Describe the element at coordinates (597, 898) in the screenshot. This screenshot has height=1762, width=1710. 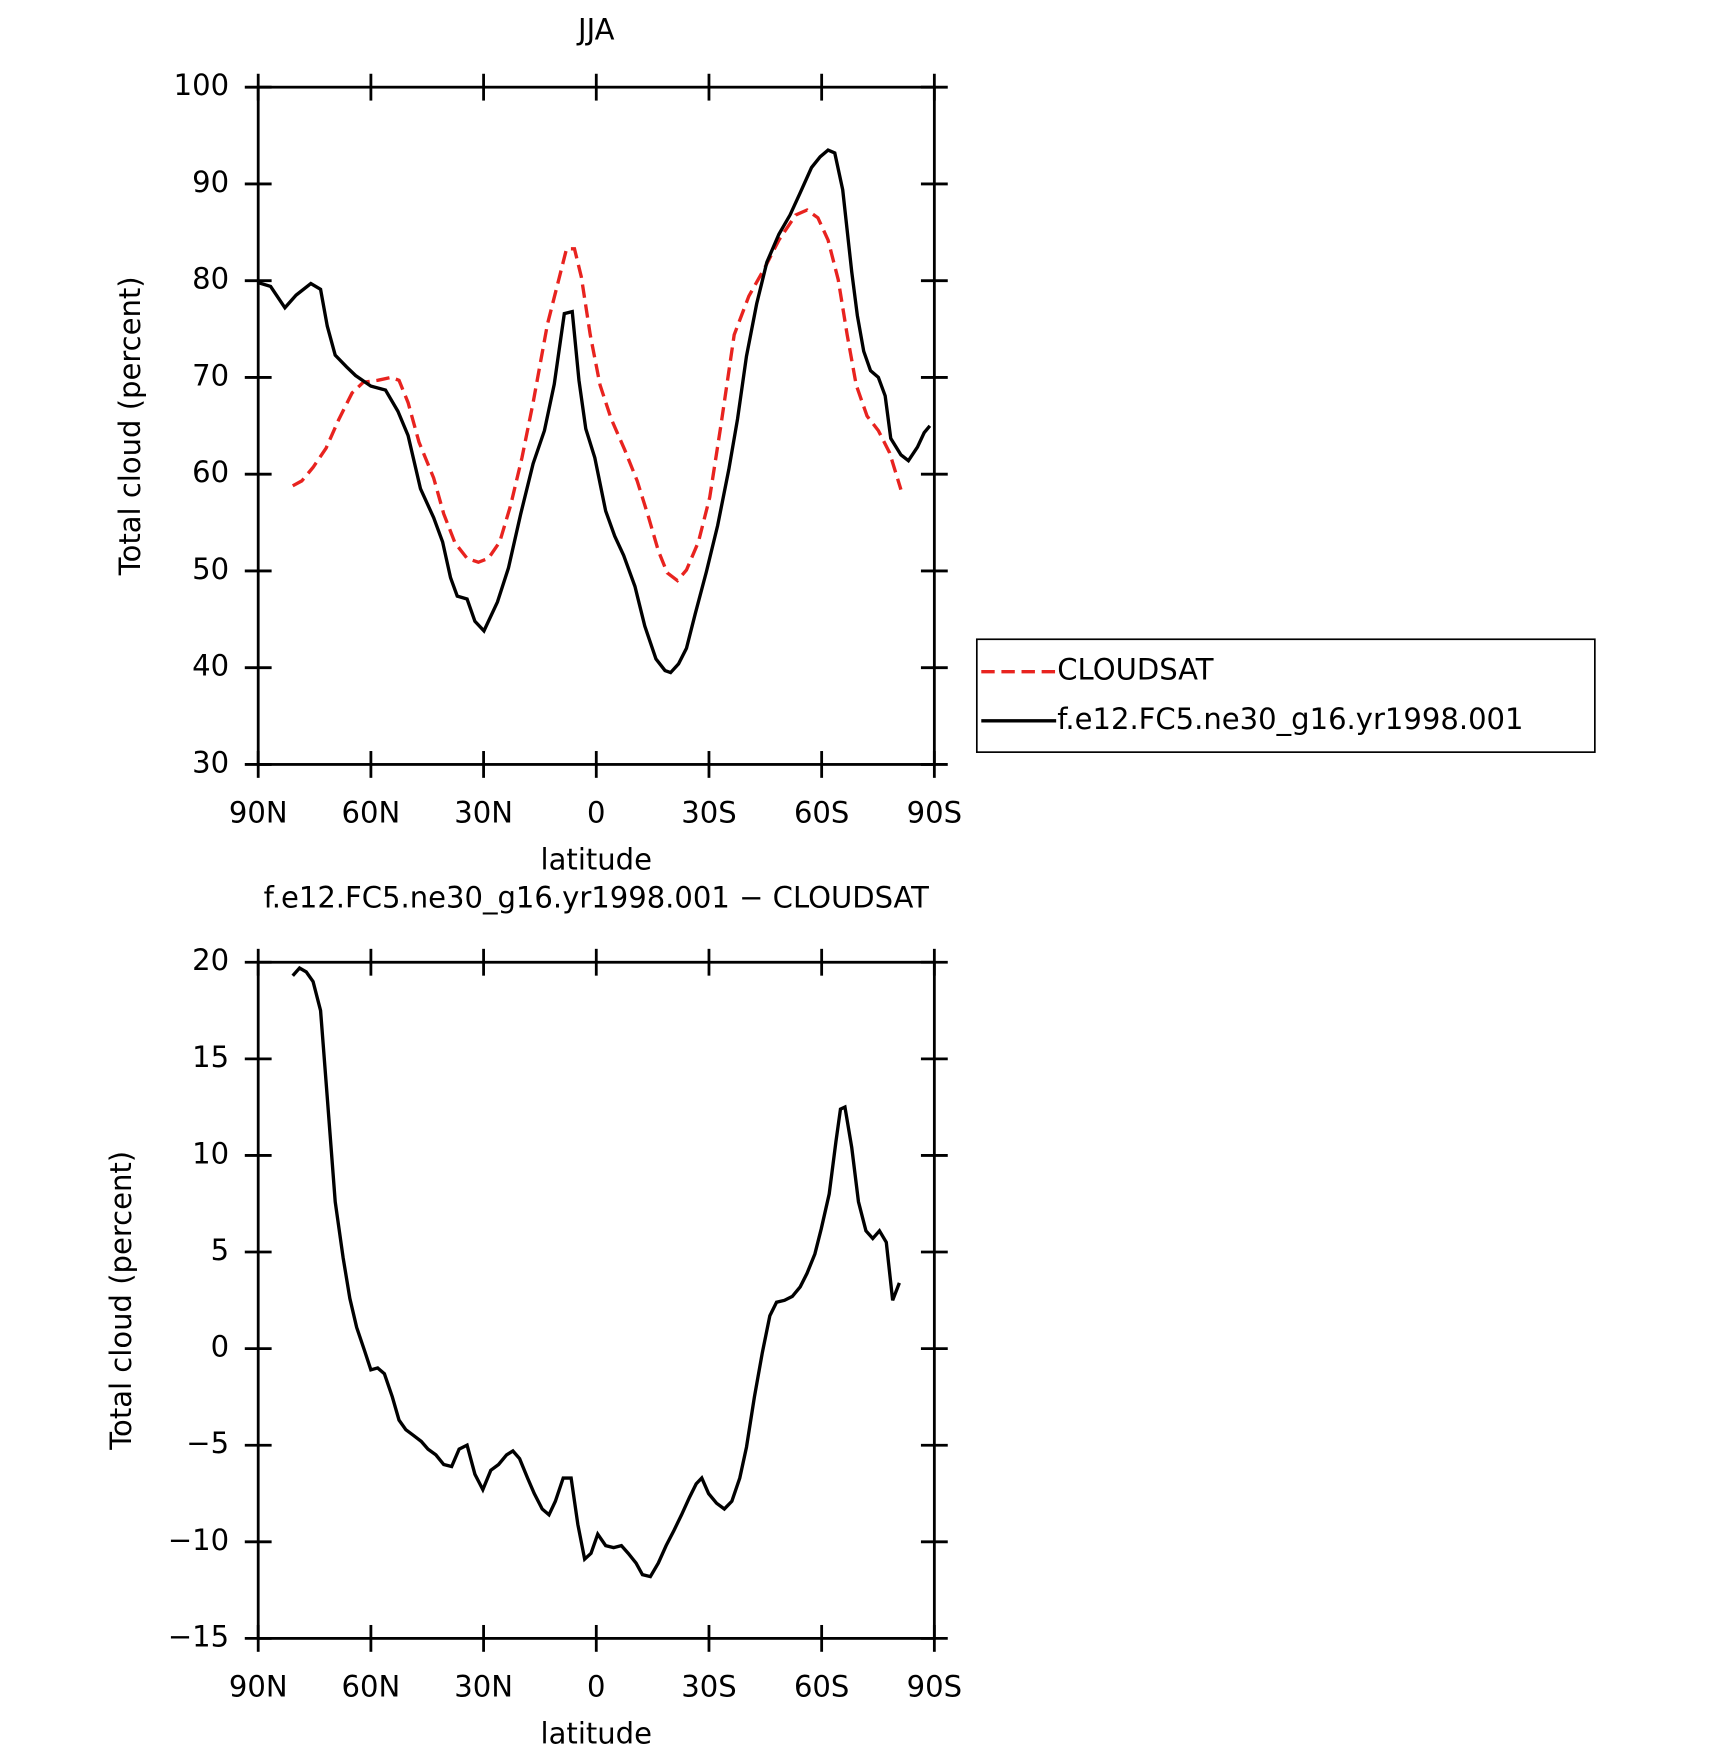
I see `chart-title: f.e12.FC5.ne30_g16.yr1998.001 − CLOUDSAT` at that location.